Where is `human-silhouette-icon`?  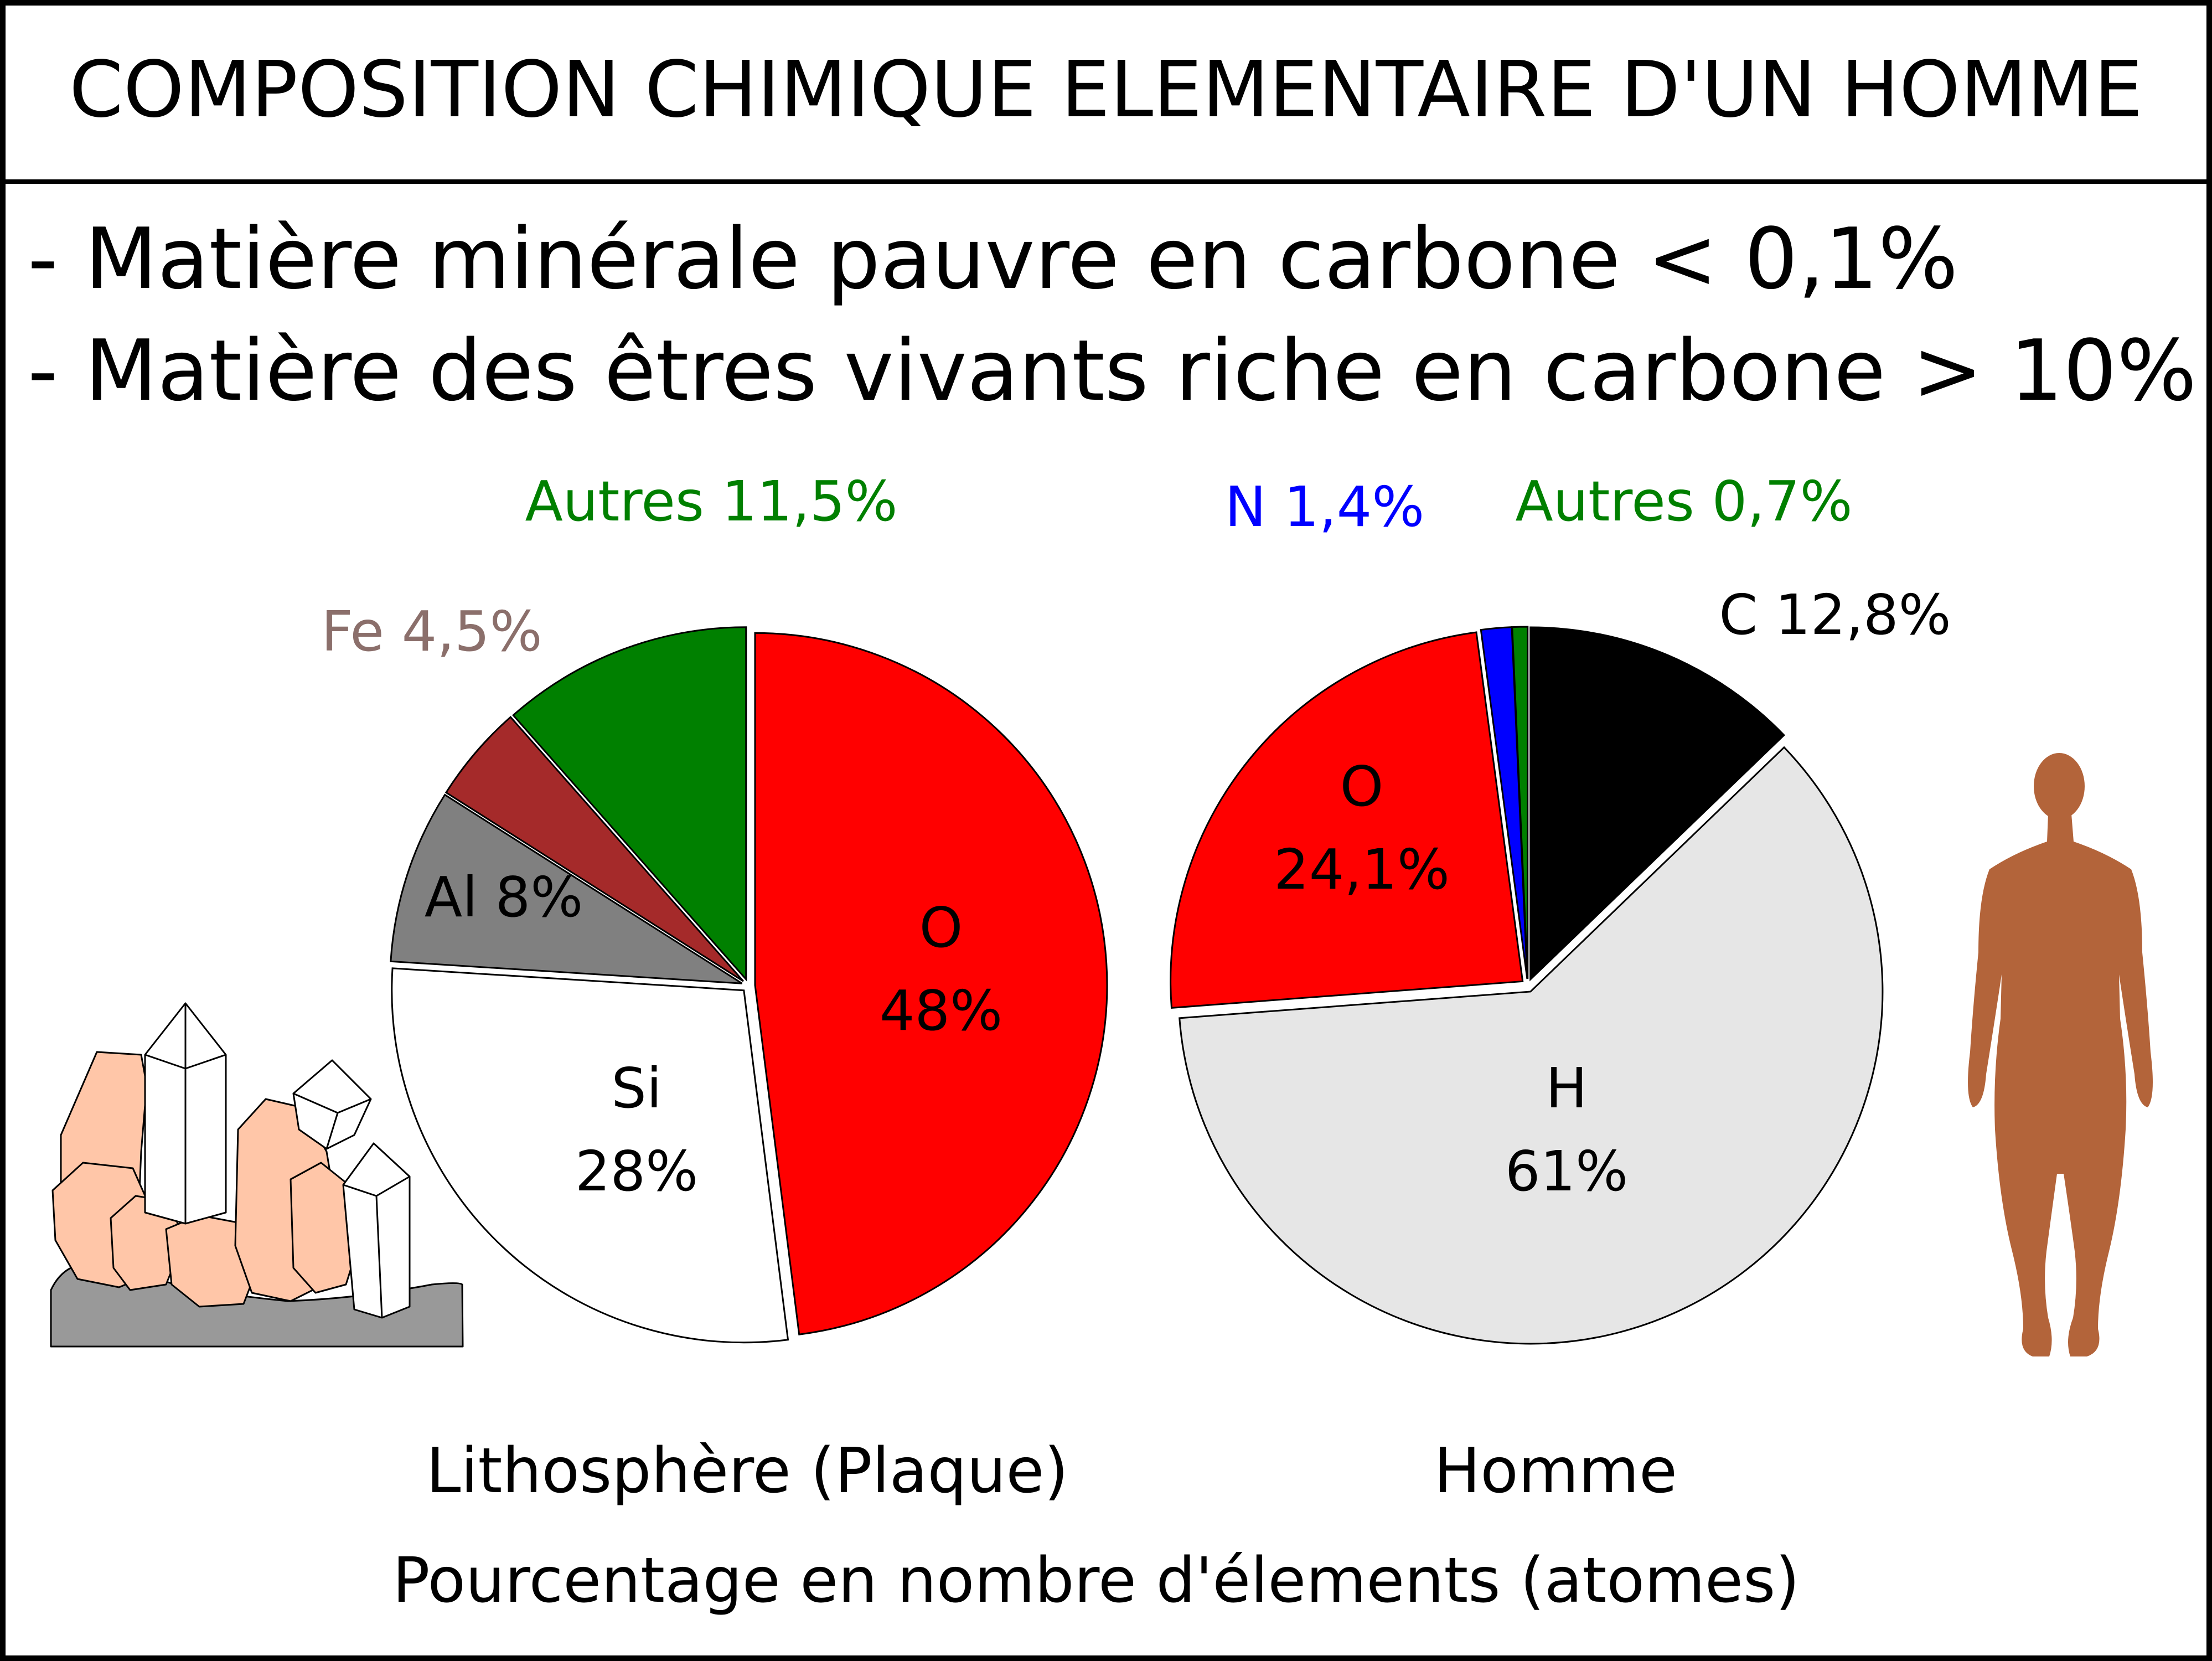
human-silhouette-icon is located at coordinates (2060, 1054).